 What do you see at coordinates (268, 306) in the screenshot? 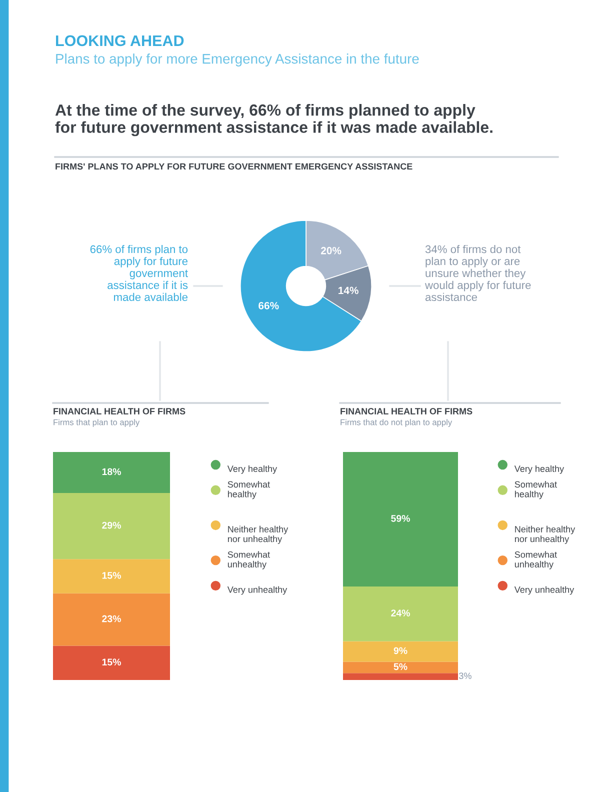
I see `data-label: 66%` at bounding box center [268, 306].